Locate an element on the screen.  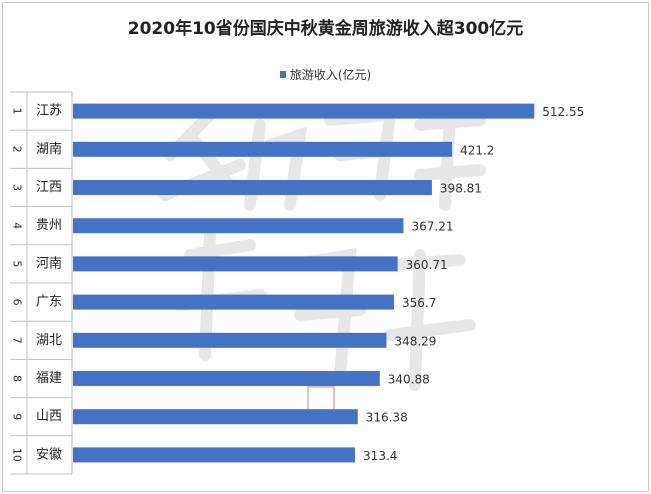
rank-label: 2 is located at coordinates (17, 149).